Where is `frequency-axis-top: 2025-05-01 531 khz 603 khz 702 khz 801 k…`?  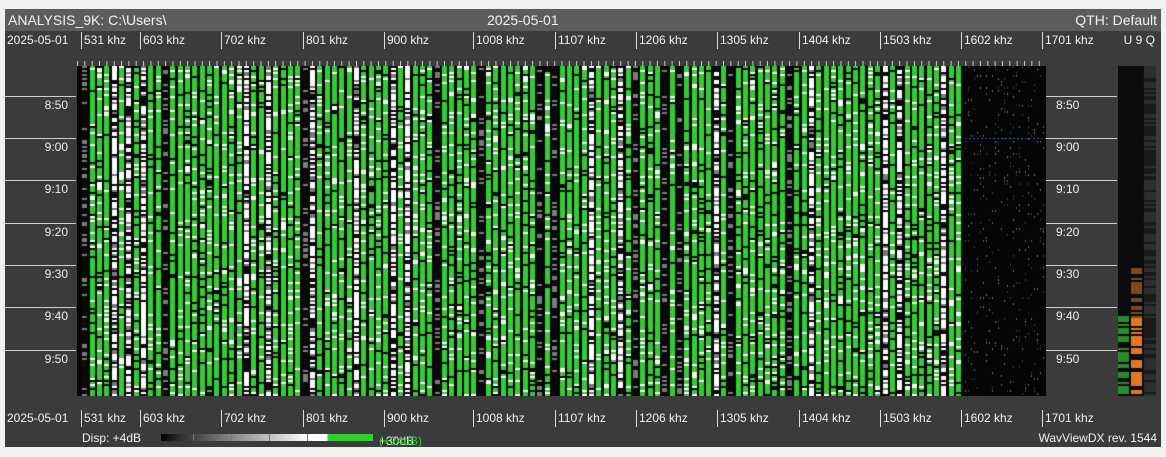
frequency-axis-top: 2025-05-01 531 khz 603 khz 702 khz 801 k… is located at coordinates (583, 40).